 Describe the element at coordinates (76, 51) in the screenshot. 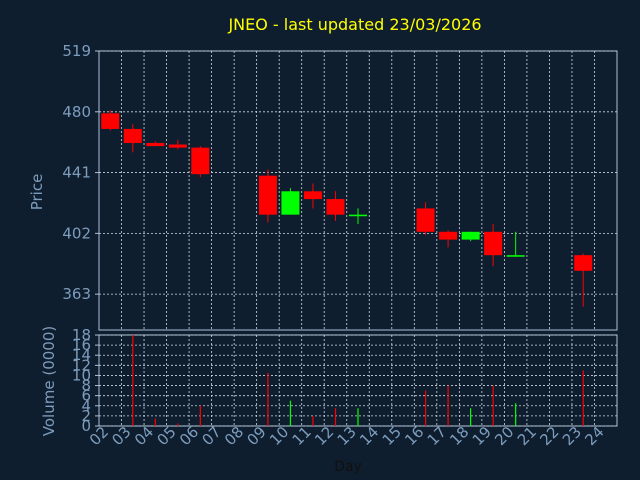

I see `price-tick-label: 519` at that location.